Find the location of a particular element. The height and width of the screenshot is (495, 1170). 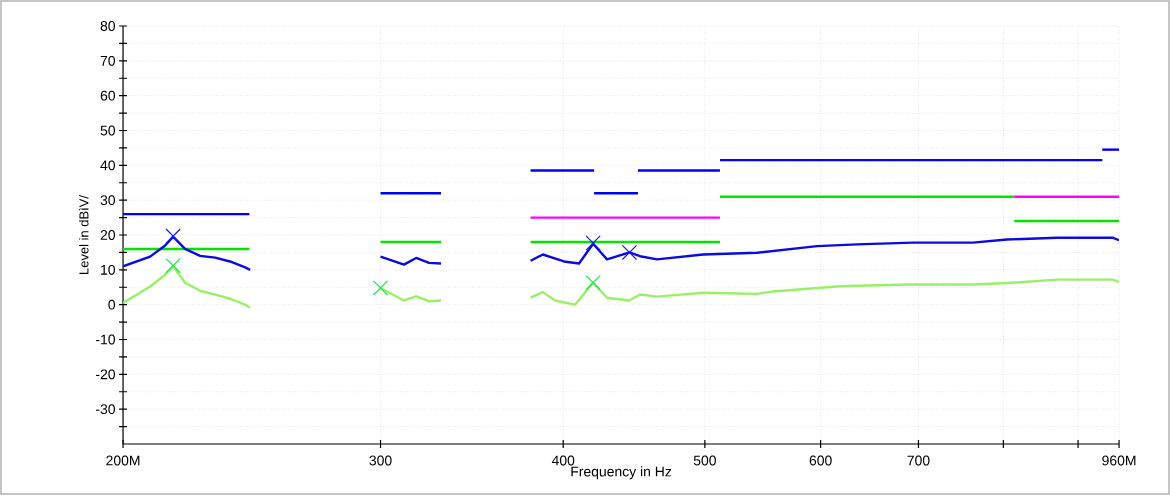

y-axis-title: Level in dBìV/ is located at coordinates (83, 234).